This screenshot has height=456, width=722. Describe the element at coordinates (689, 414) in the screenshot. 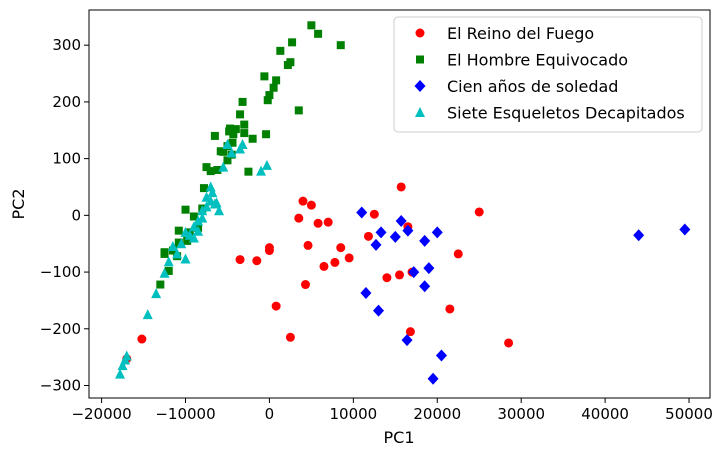

I see `x-tick-label: 50000` at that location.